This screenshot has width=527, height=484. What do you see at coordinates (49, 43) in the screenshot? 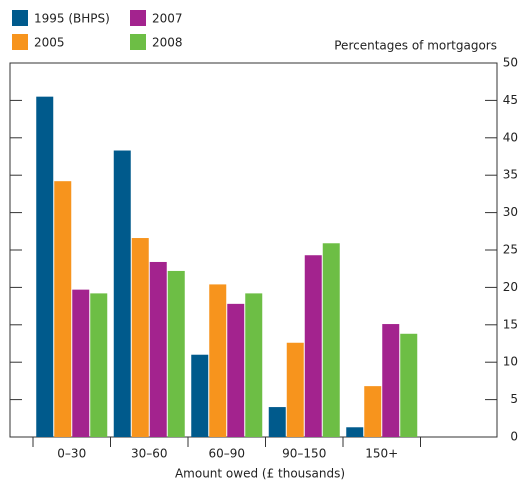
I see `legend-label: 2005` at bounding box center [49, 43].